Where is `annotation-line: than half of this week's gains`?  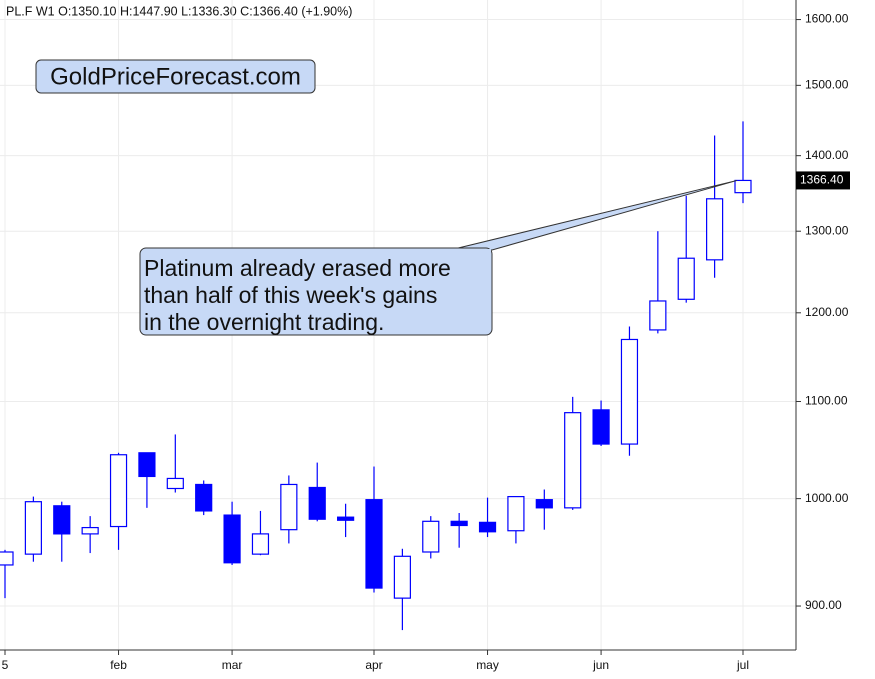 annotation-line: than half of this week's gains is located at coordinates (290, 295).